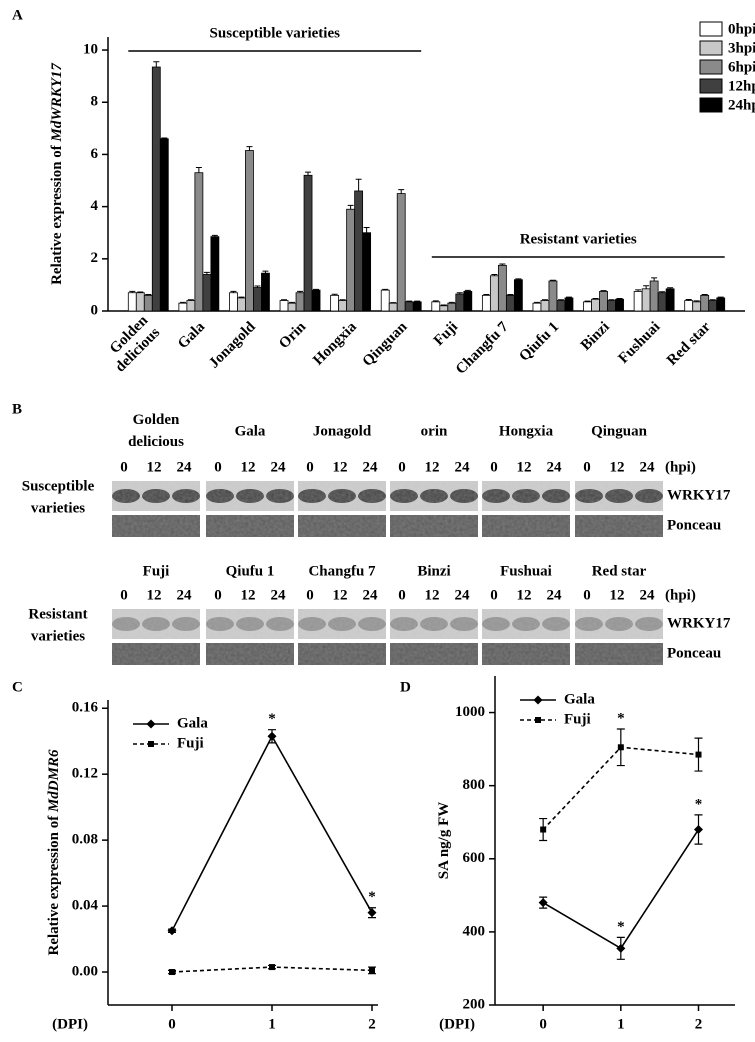 This screenshot has height=1042, width=755. Describe the element at coordinates (526, 571) in the screenshot. I see `variety-label: Fushuai` at that location.